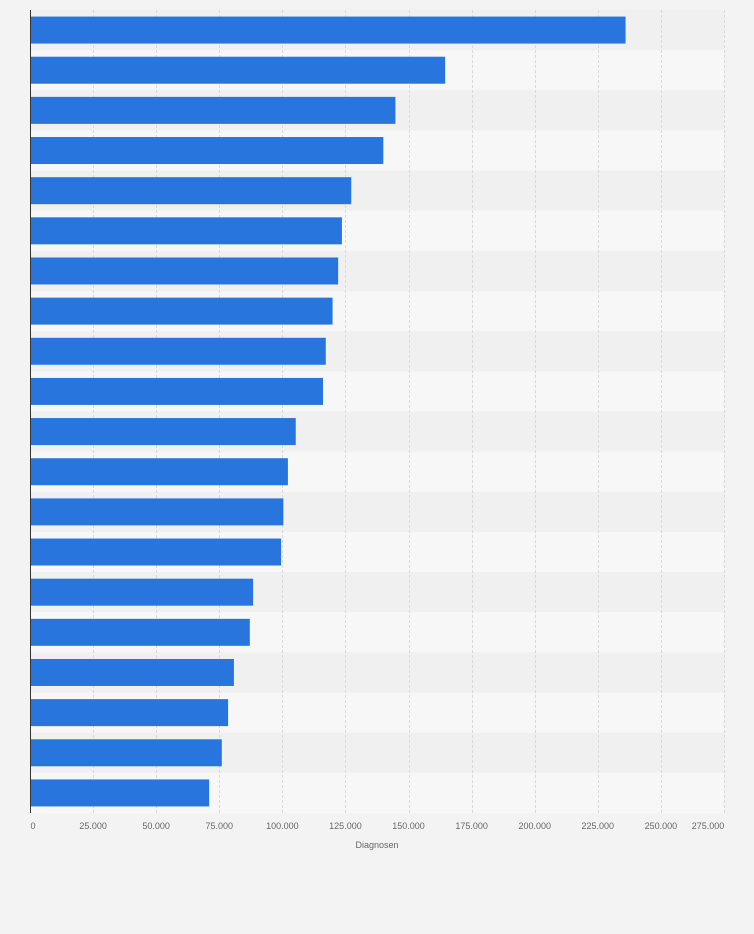  I want to click on x-tick-label: 25.000, so click(93, 826).